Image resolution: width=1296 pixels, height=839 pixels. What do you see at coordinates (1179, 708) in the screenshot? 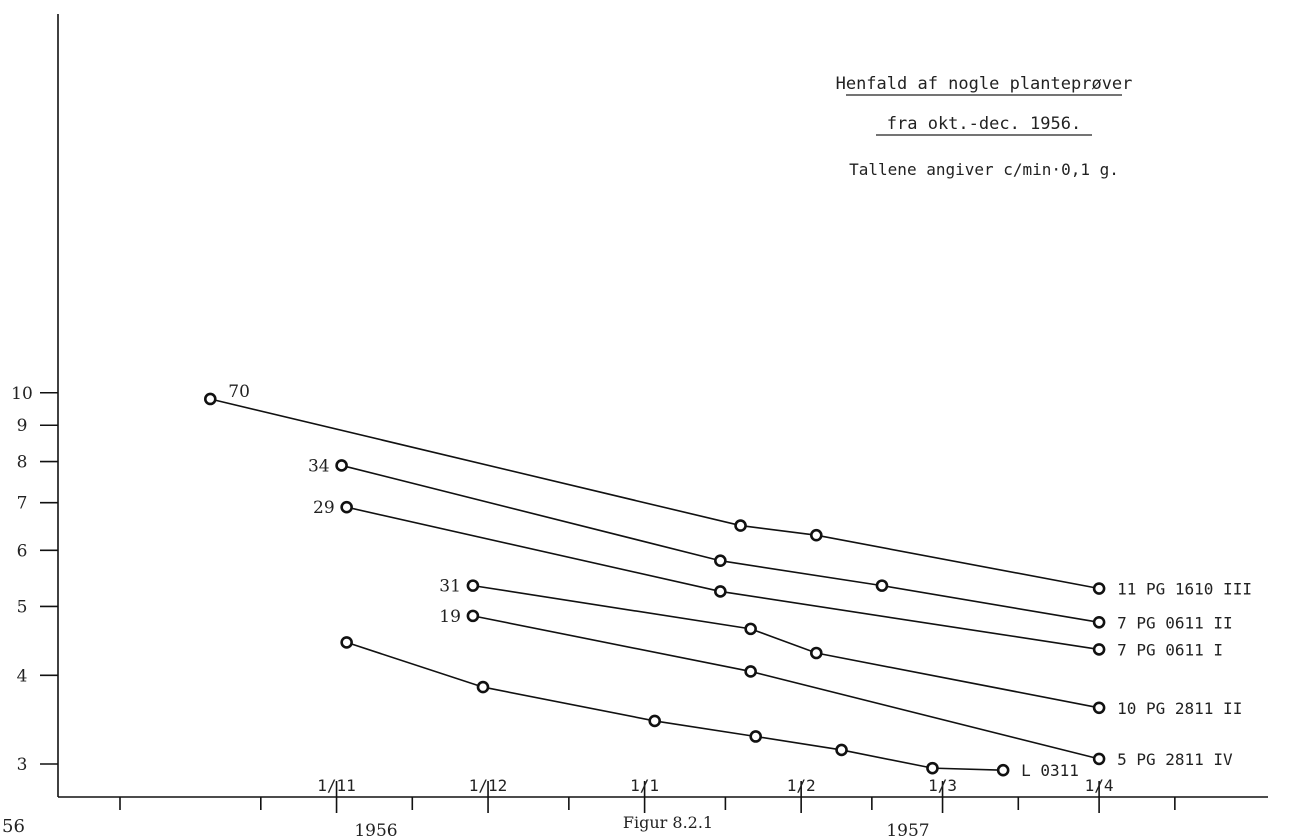
I see `series-name-label-4: 10 PG 2811 II` at bounding box center [1179, 708].